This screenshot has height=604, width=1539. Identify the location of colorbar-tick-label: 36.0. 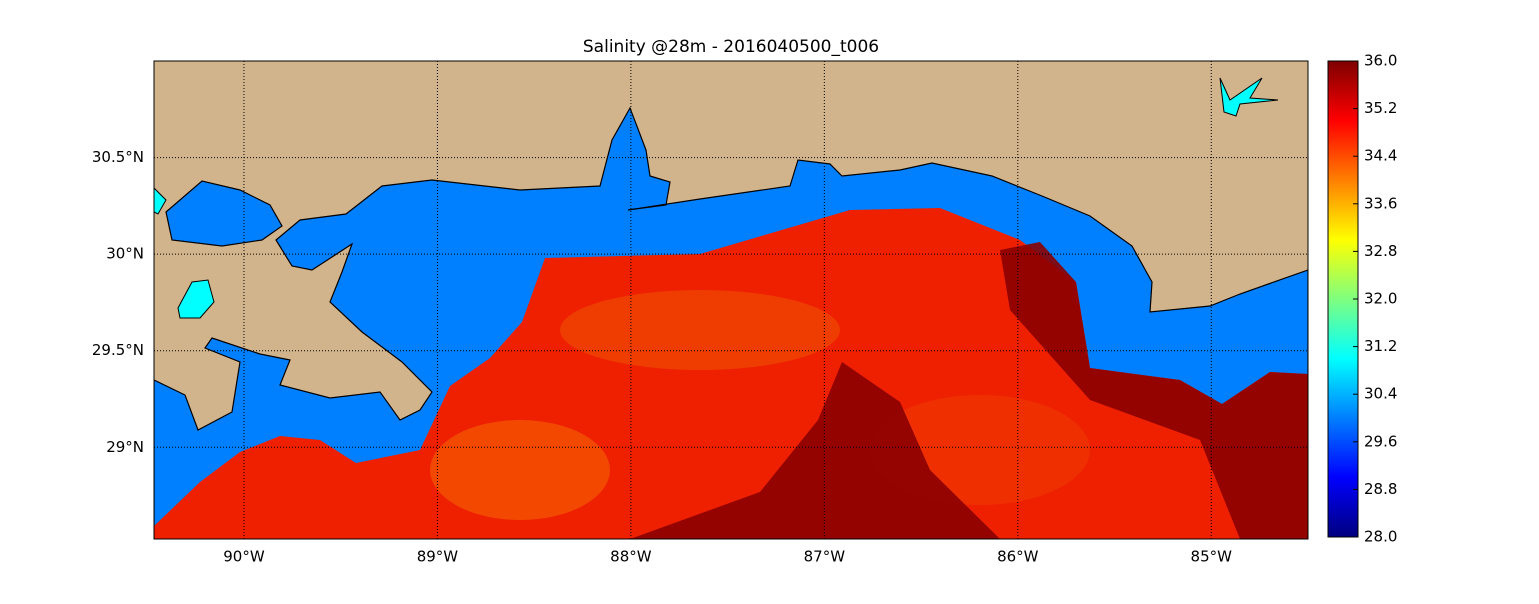
(1380, 61).